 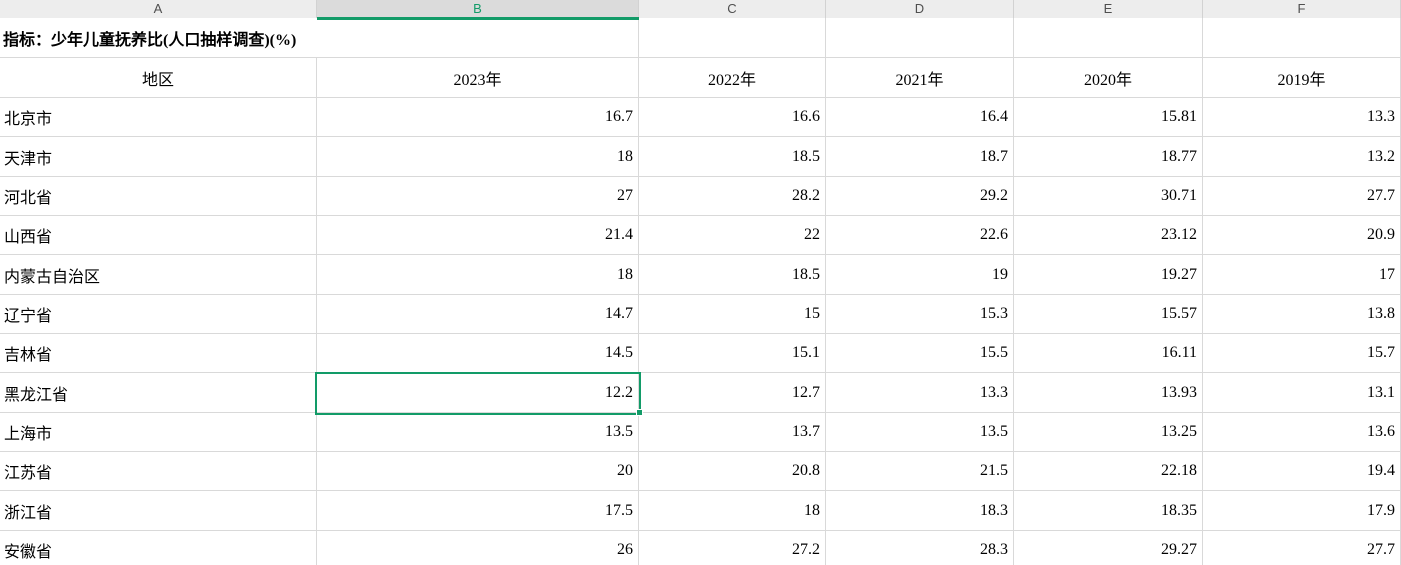 I want to click on cell-value: 23.12, so click(x=1108, y=235).